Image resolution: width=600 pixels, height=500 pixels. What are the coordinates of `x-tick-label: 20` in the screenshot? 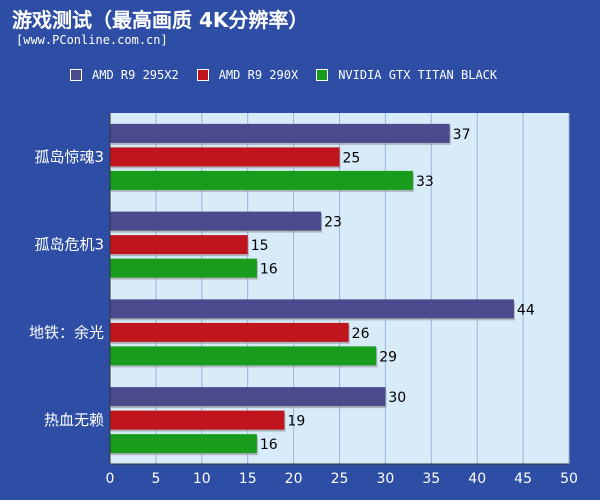 It's located at (294, 479).